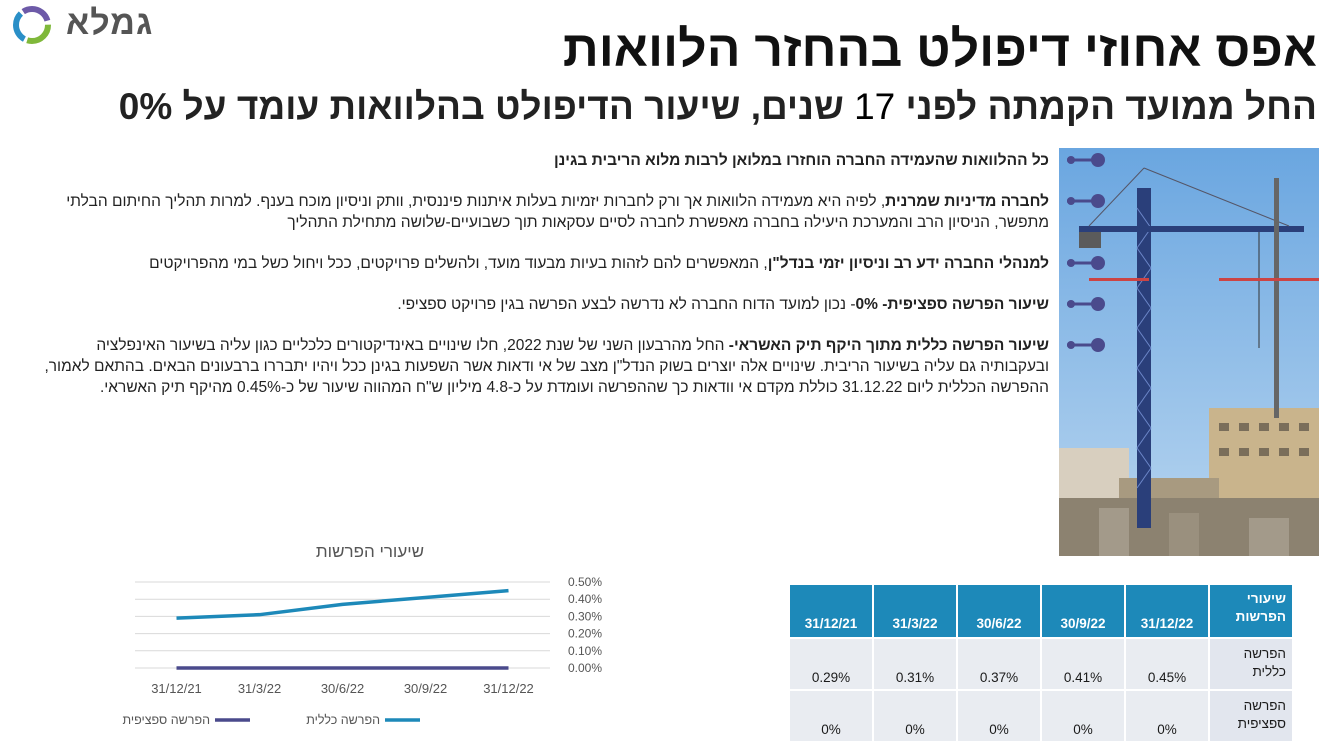 The image size is (1339, 743). What do you see at coordinates (1251, 611) in the screenshot?
I see `table-corner-header: שיעורי הפרשות` at bounding box center [1251, 611].